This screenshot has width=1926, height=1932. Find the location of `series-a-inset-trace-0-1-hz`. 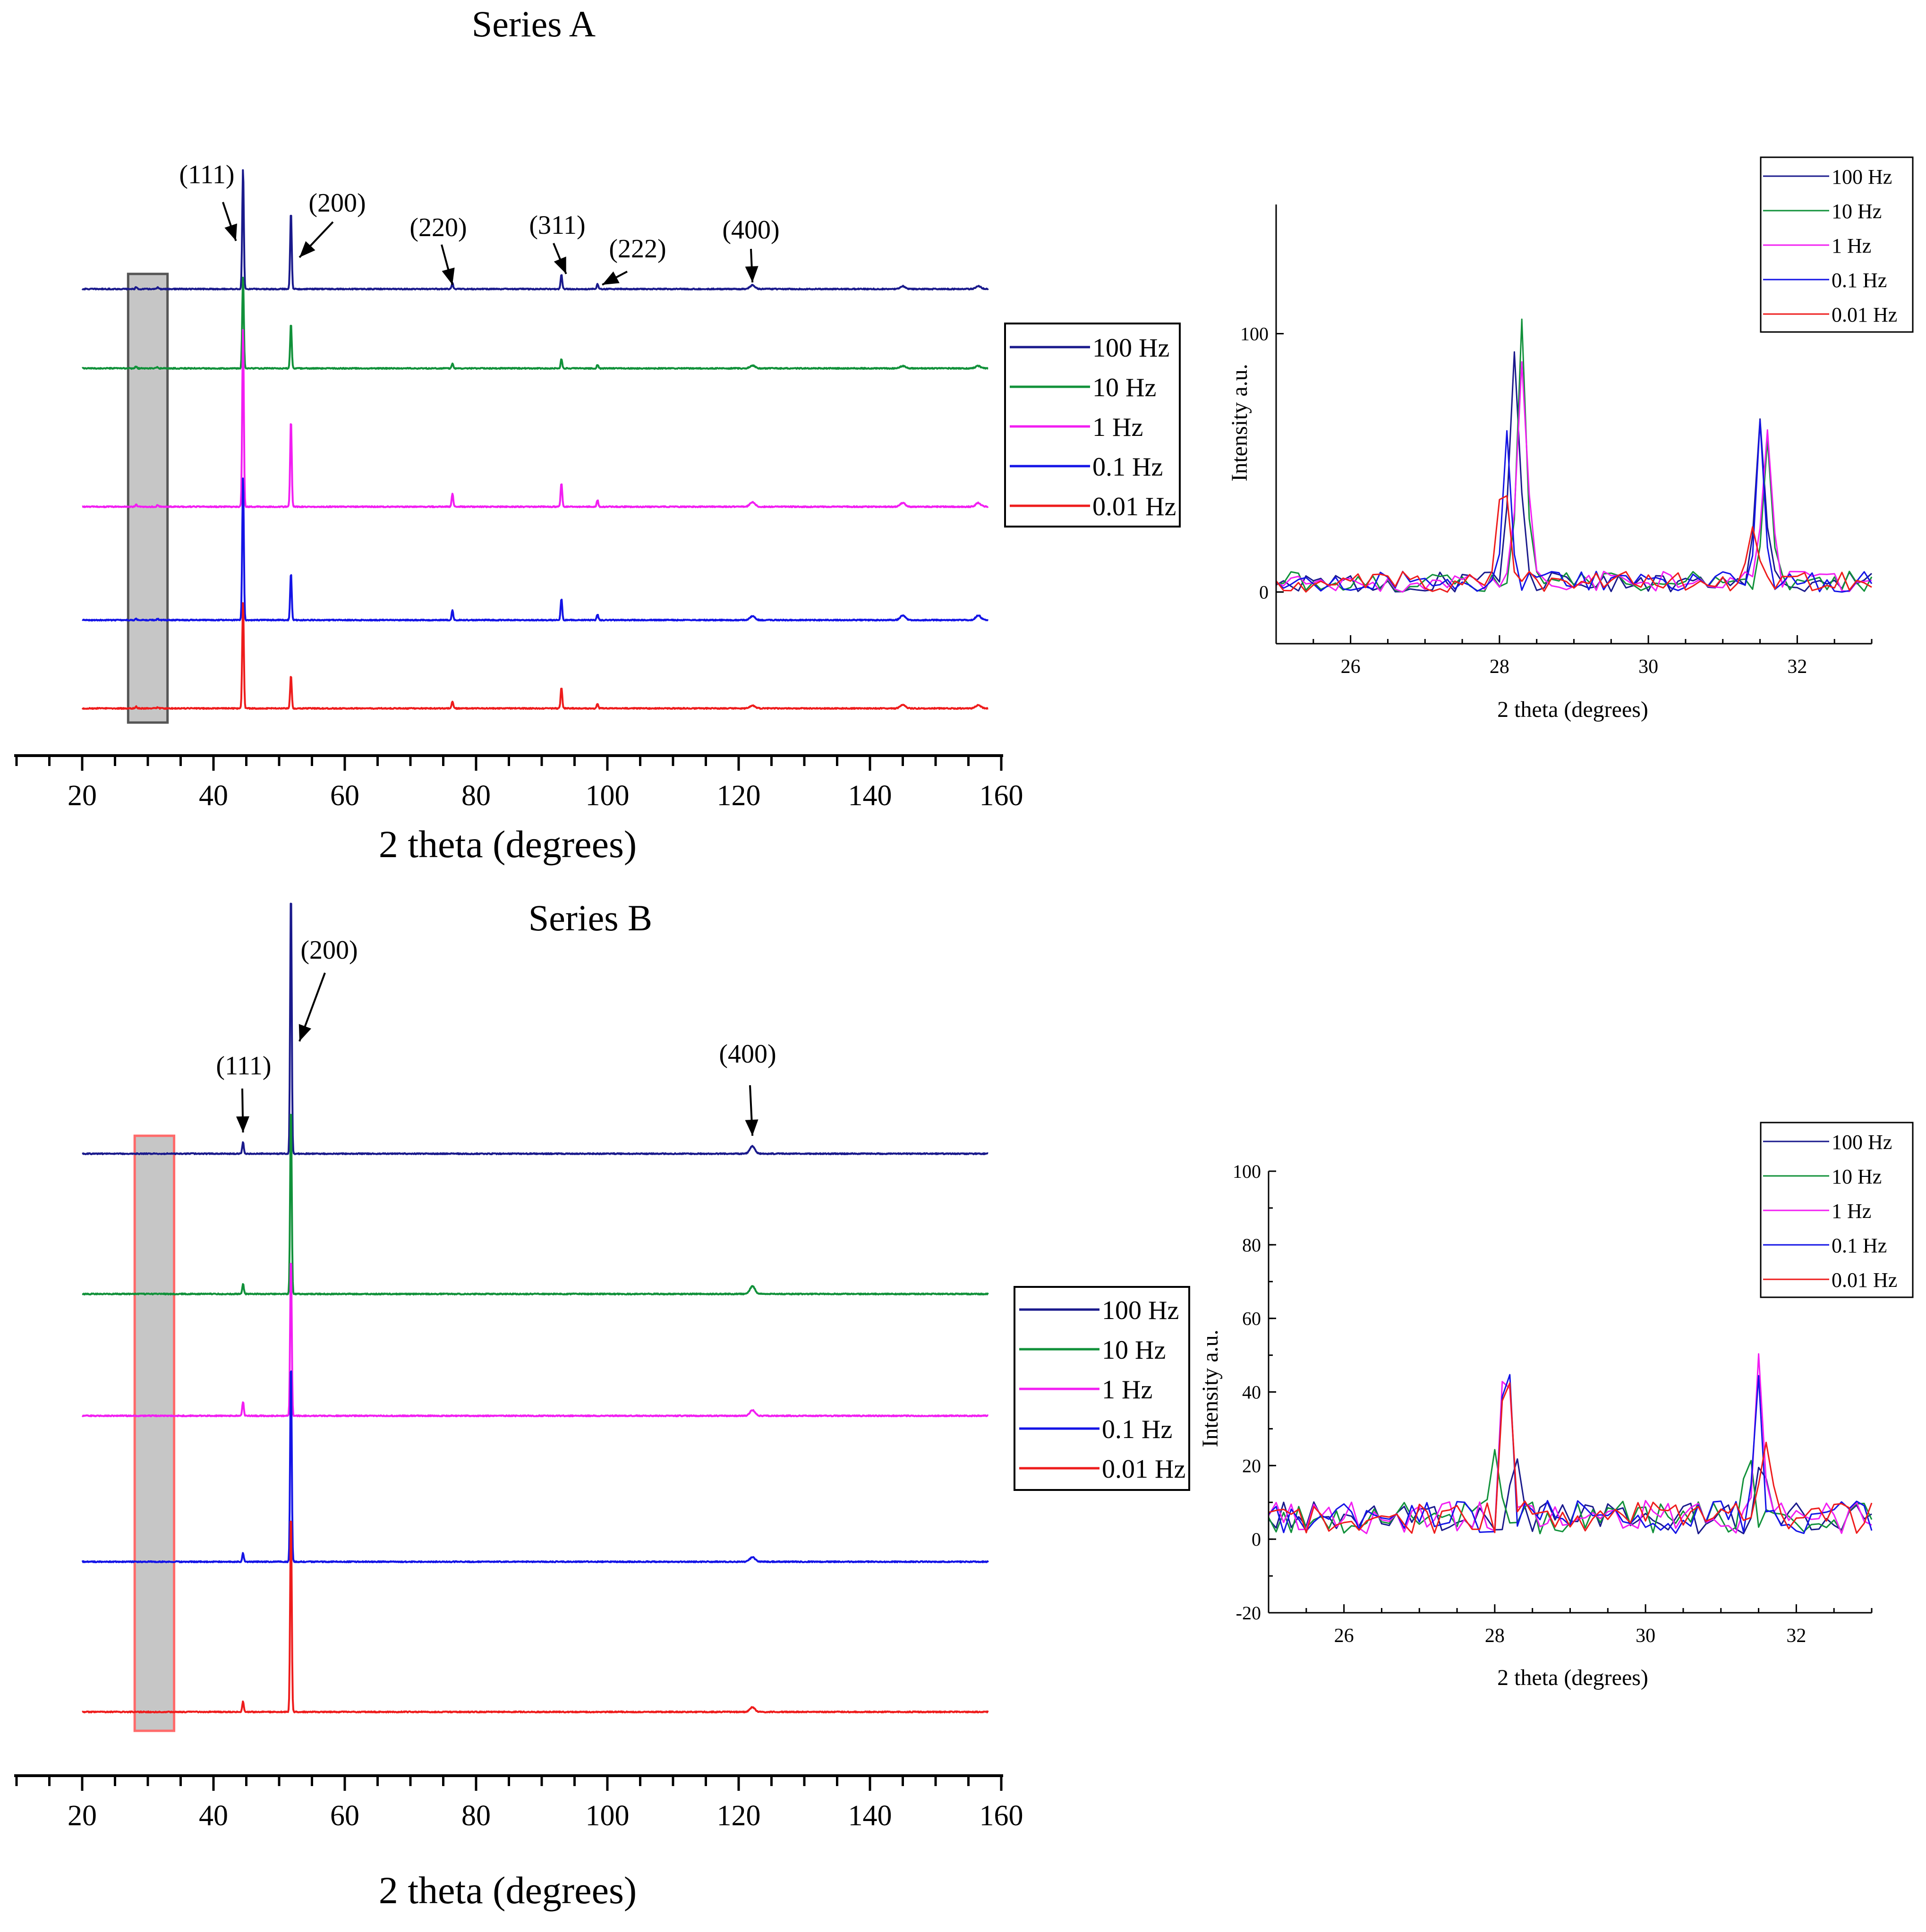

series-a-inset-trace-0-1-hz is located at coordinates (1574, 506).